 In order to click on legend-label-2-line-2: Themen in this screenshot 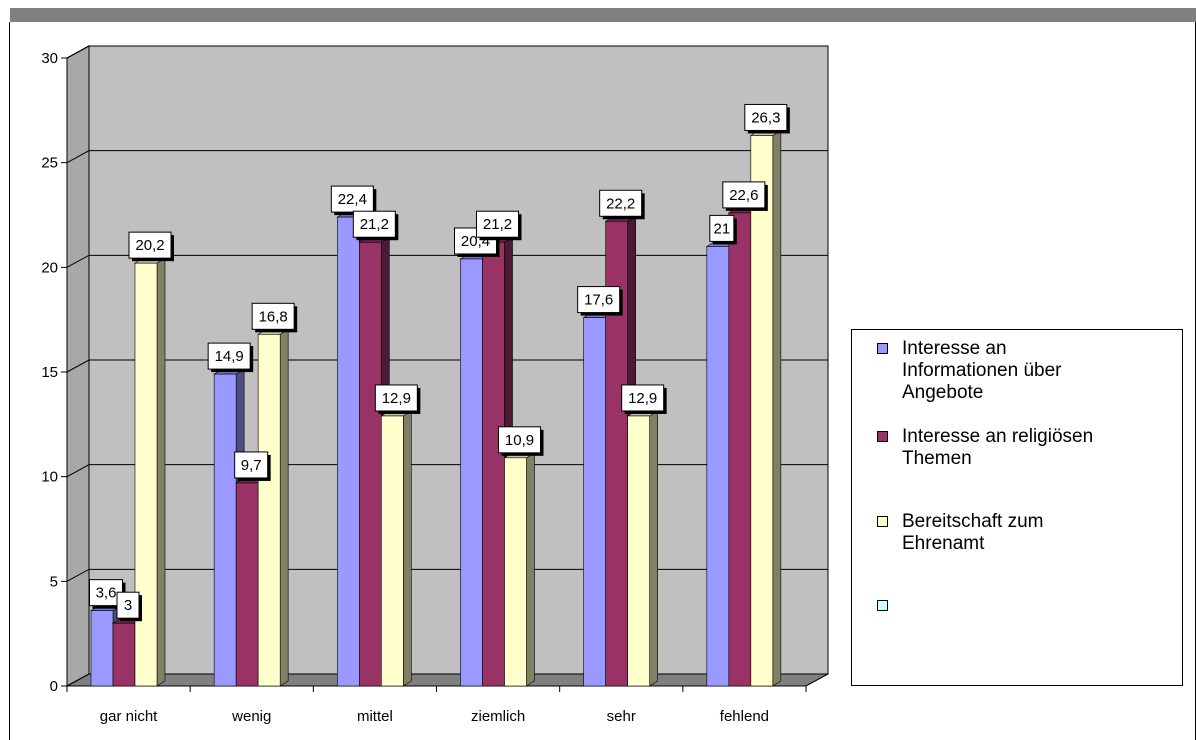, I will do `click(937, 458)`.